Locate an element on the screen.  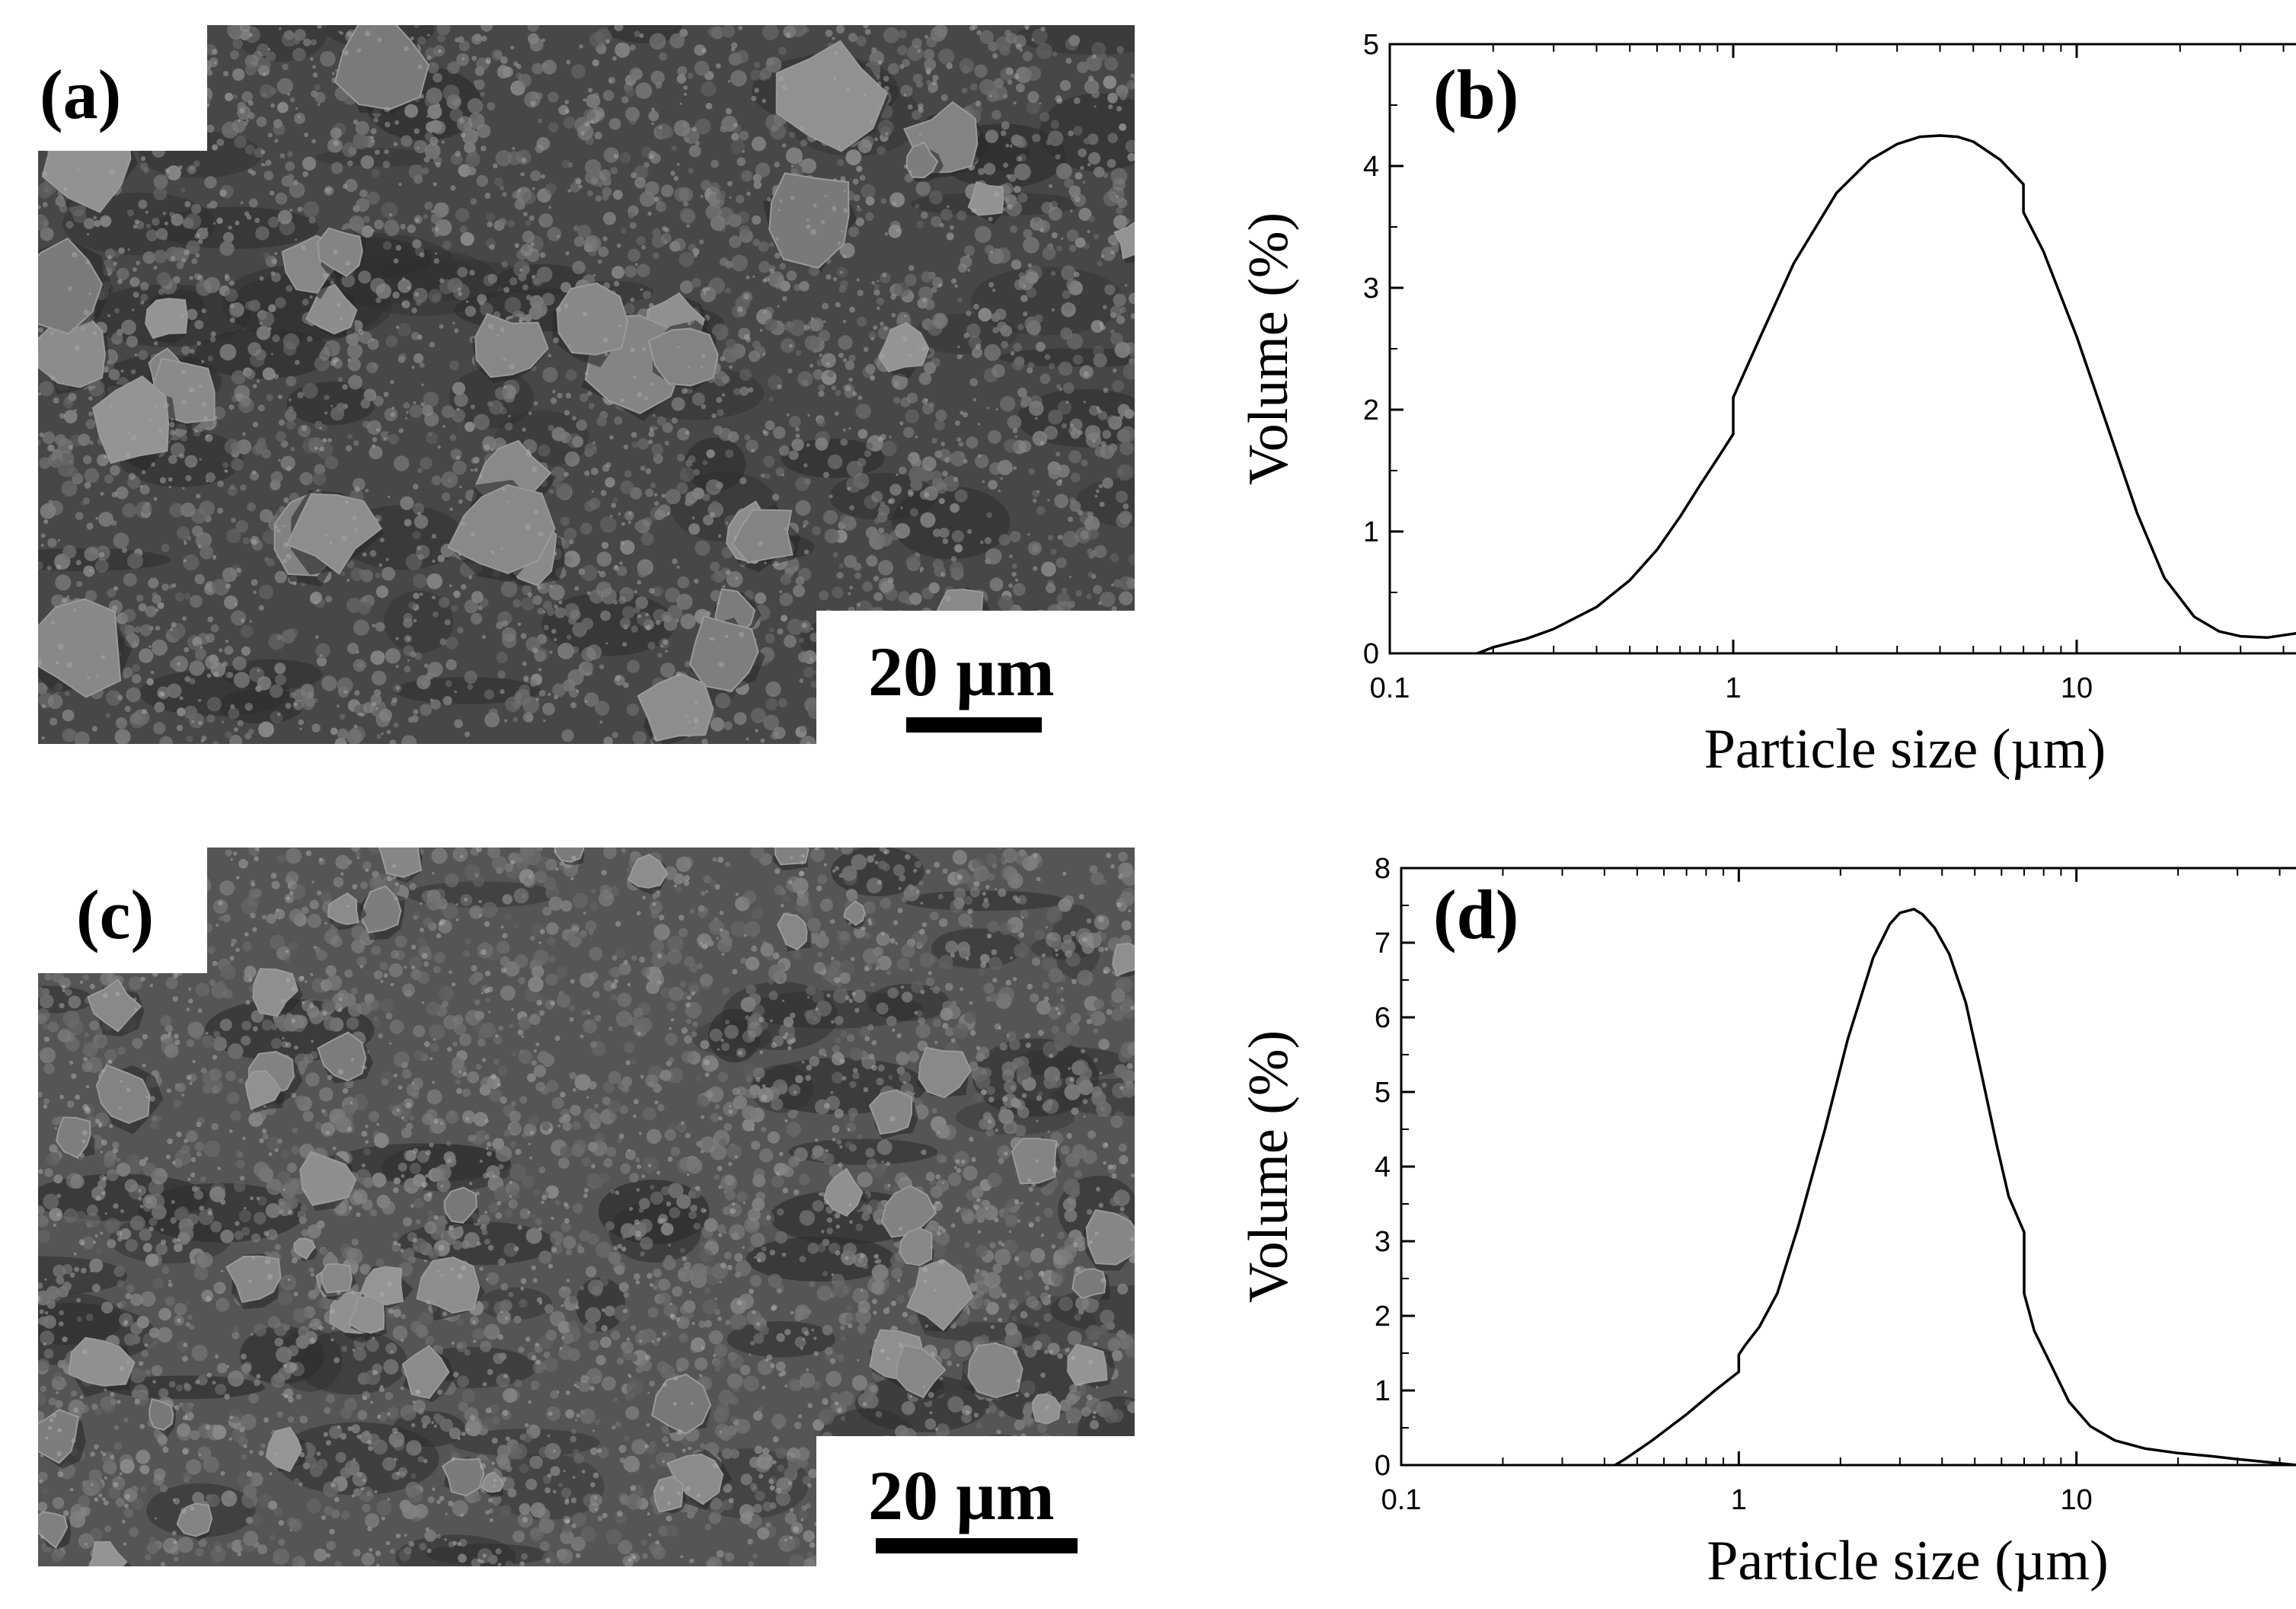
panel-label-d: (d) is located at coordinates (1476, 914).